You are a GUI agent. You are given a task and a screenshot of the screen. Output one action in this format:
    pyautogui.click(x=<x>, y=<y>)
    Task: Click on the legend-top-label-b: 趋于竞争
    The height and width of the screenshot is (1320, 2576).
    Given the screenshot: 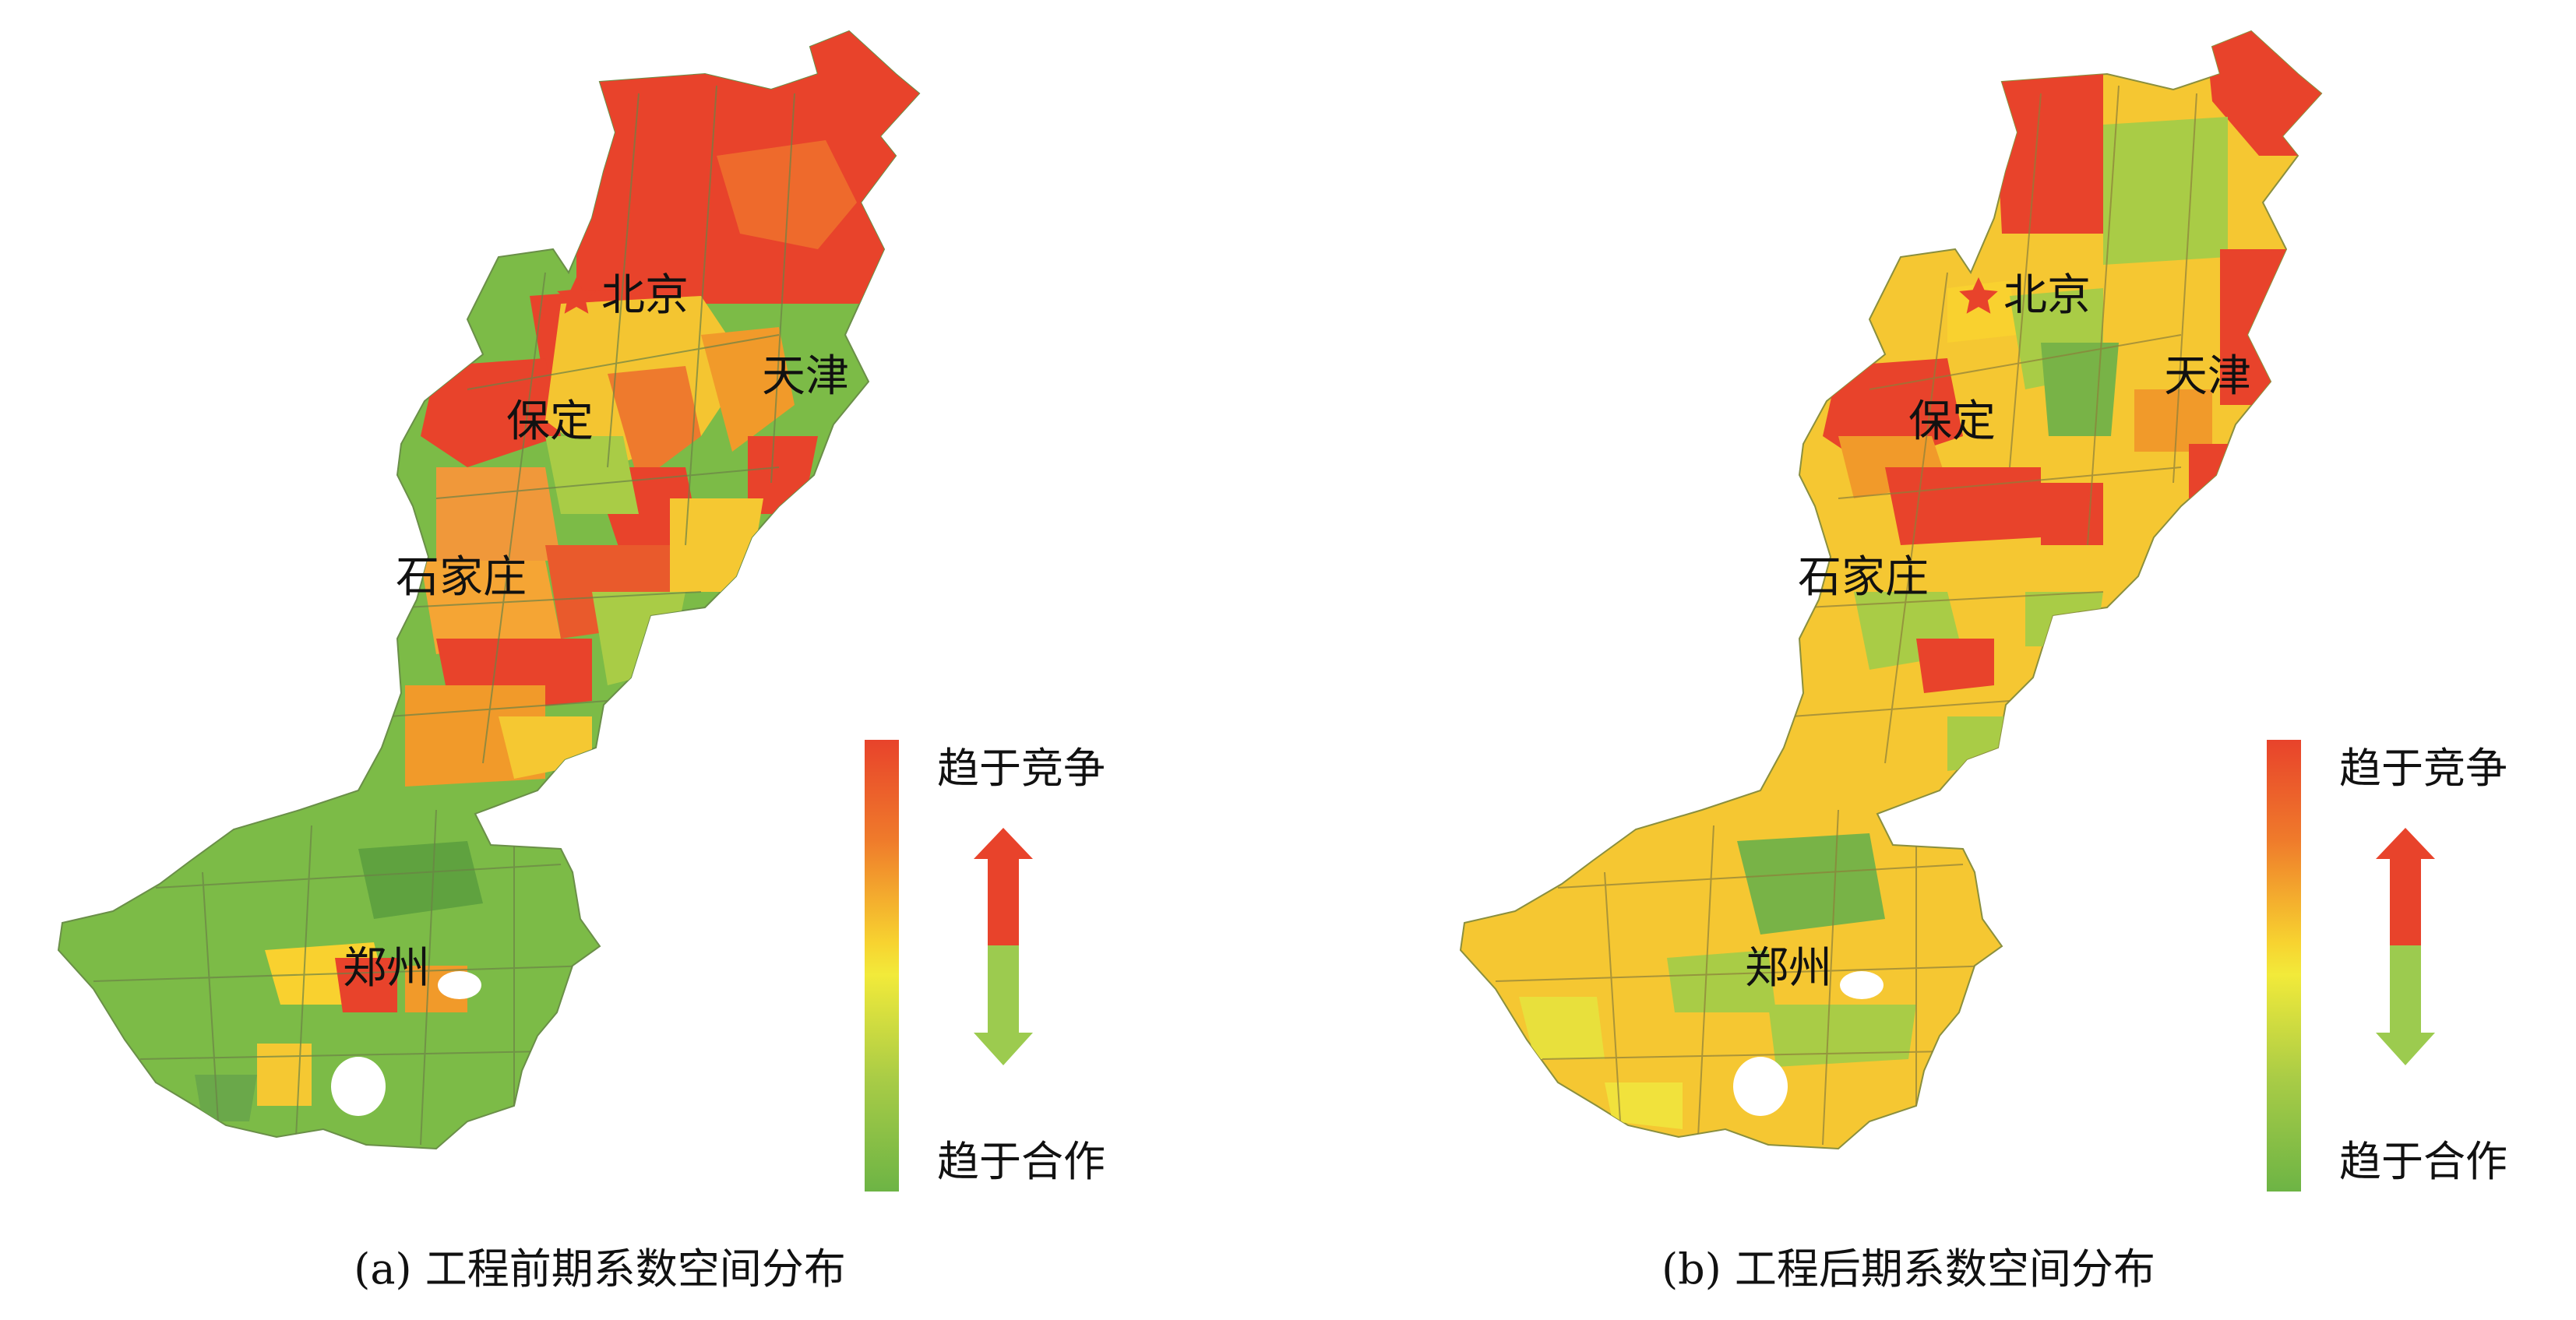 What is the action you would take?
    pyautogui.click(x=2423, y=769)
    